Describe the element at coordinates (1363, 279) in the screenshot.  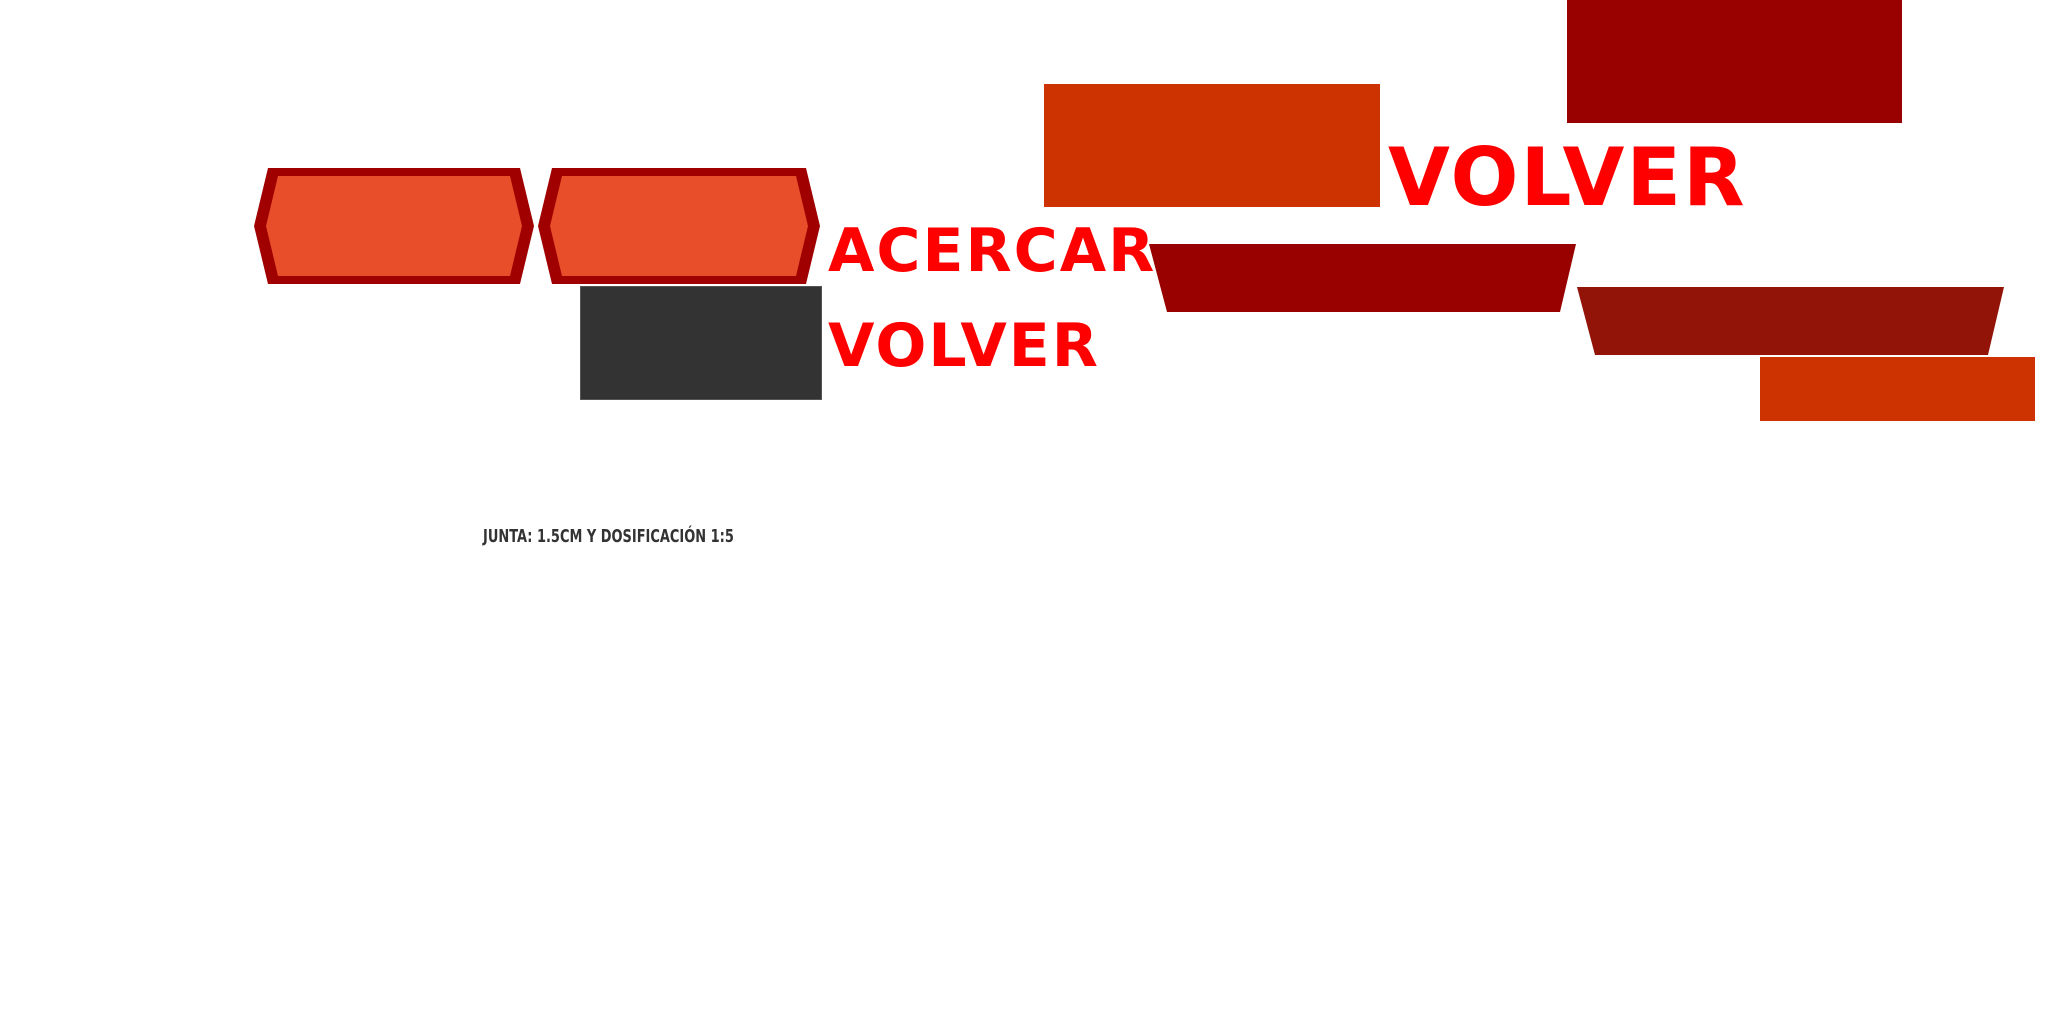
I see `dark-red-trapezoid` at that location.